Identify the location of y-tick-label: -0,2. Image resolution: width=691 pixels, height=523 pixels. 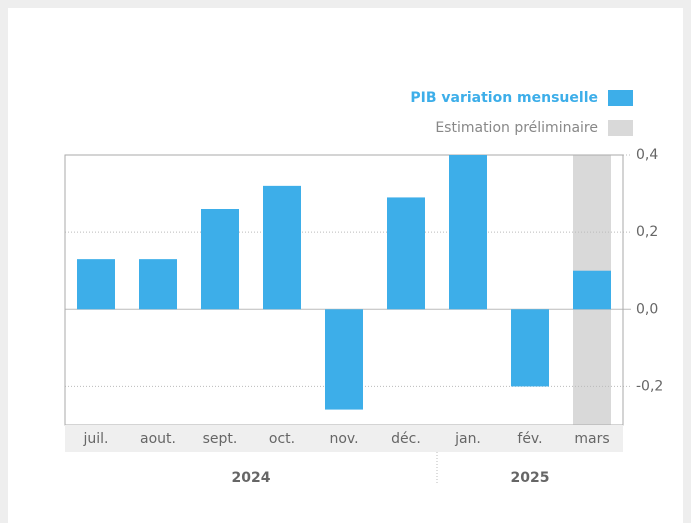
(649, 386).